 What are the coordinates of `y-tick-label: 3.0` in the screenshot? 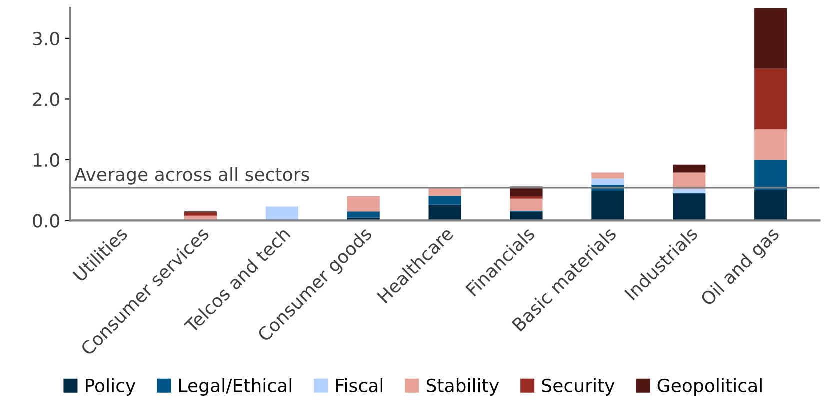 It's located at (46, 39).